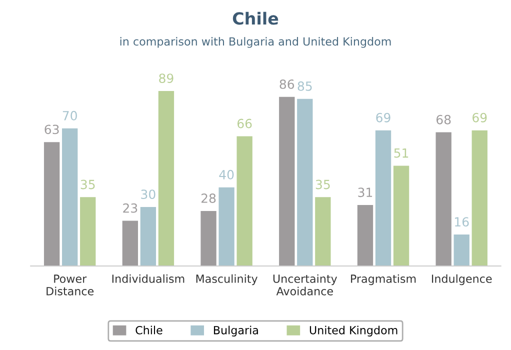 Image resolution: width=511 pixels, height=350 pixels. I want to click on data-label: 70, so click(69, 115).